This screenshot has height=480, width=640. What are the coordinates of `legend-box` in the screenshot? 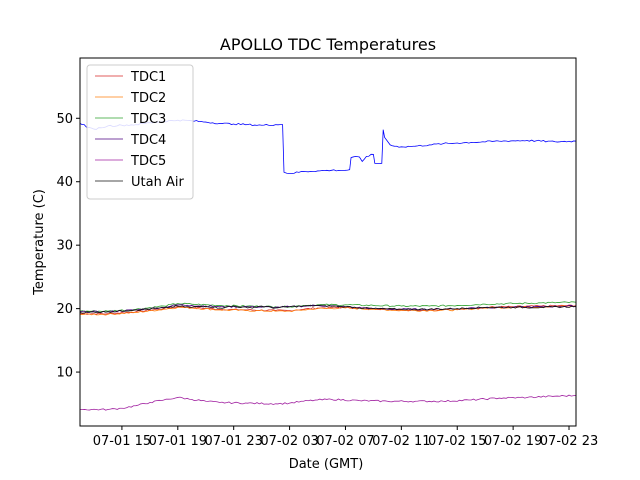 It's located at (140, 132).